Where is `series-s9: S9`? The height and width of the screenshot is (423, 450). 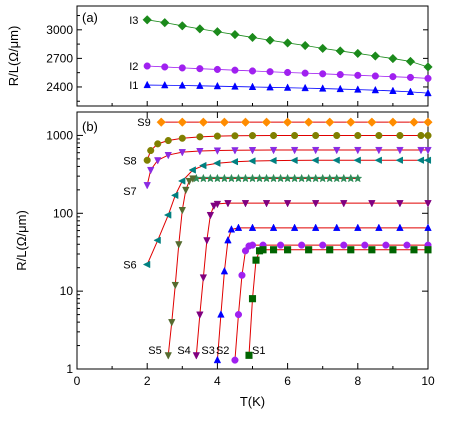
series-s9: S9 is located at coordinates (285, 123).